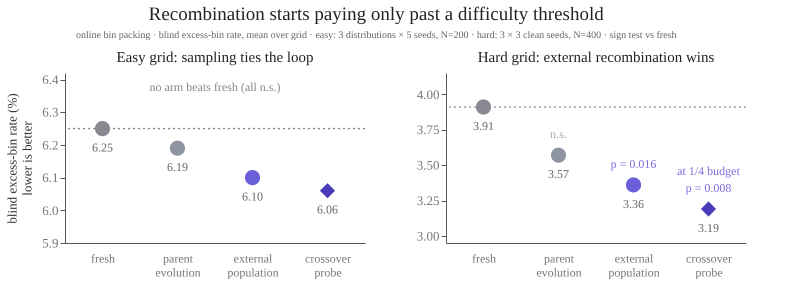  Describe the element at coordinates (215, 58) in the screenshot. I see `chart-title: Easy grid: sampling ties the loop` at that location.